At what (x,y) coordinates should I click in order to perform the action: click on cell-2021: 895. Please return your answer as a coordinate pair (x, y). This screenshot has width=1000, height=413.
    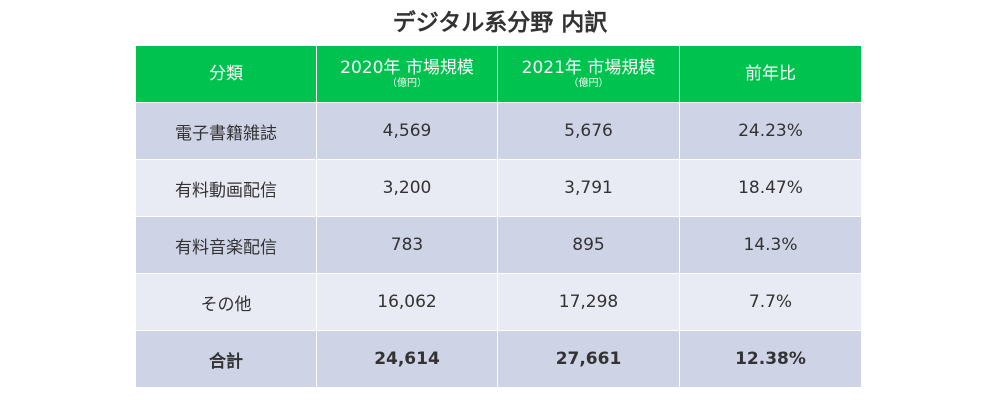
    Looking at the image, I should click on (588, 245).